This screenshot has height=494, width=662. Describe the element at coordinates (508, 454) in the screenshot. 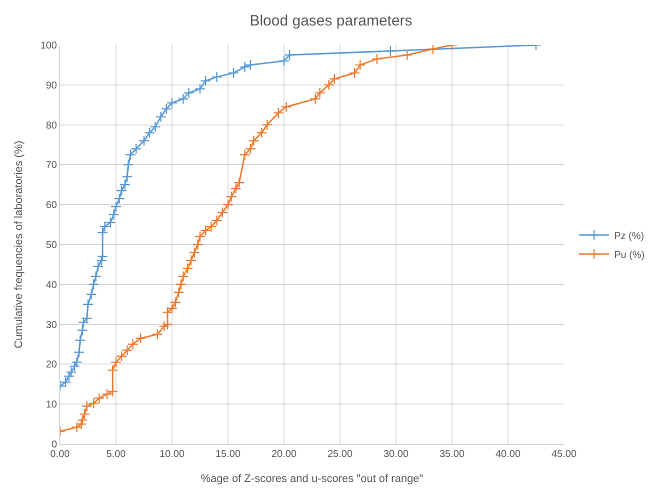

I see `x-tick-label: 40.00` at that location.